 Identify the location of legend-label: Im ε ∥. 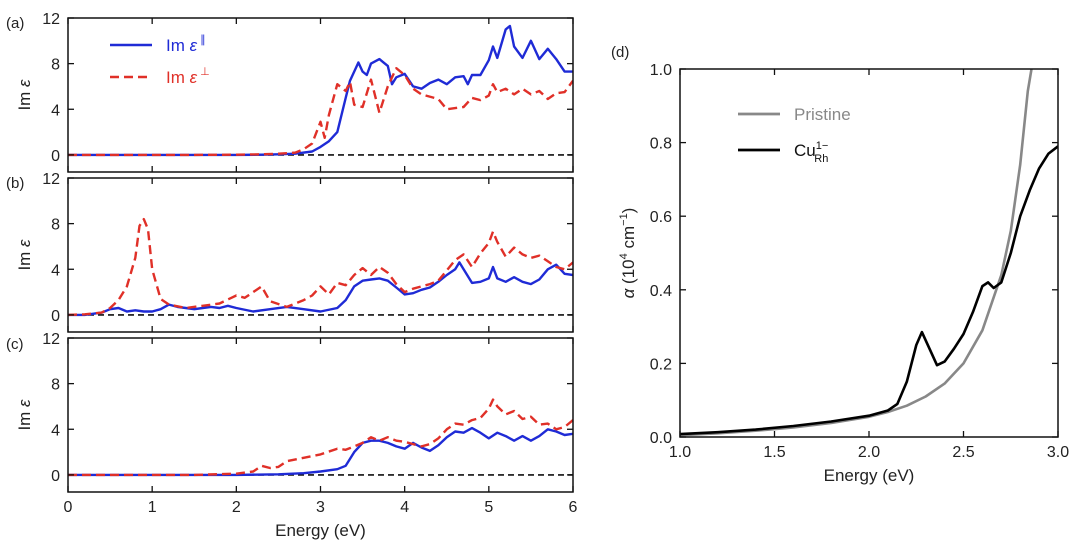
(186, 44).